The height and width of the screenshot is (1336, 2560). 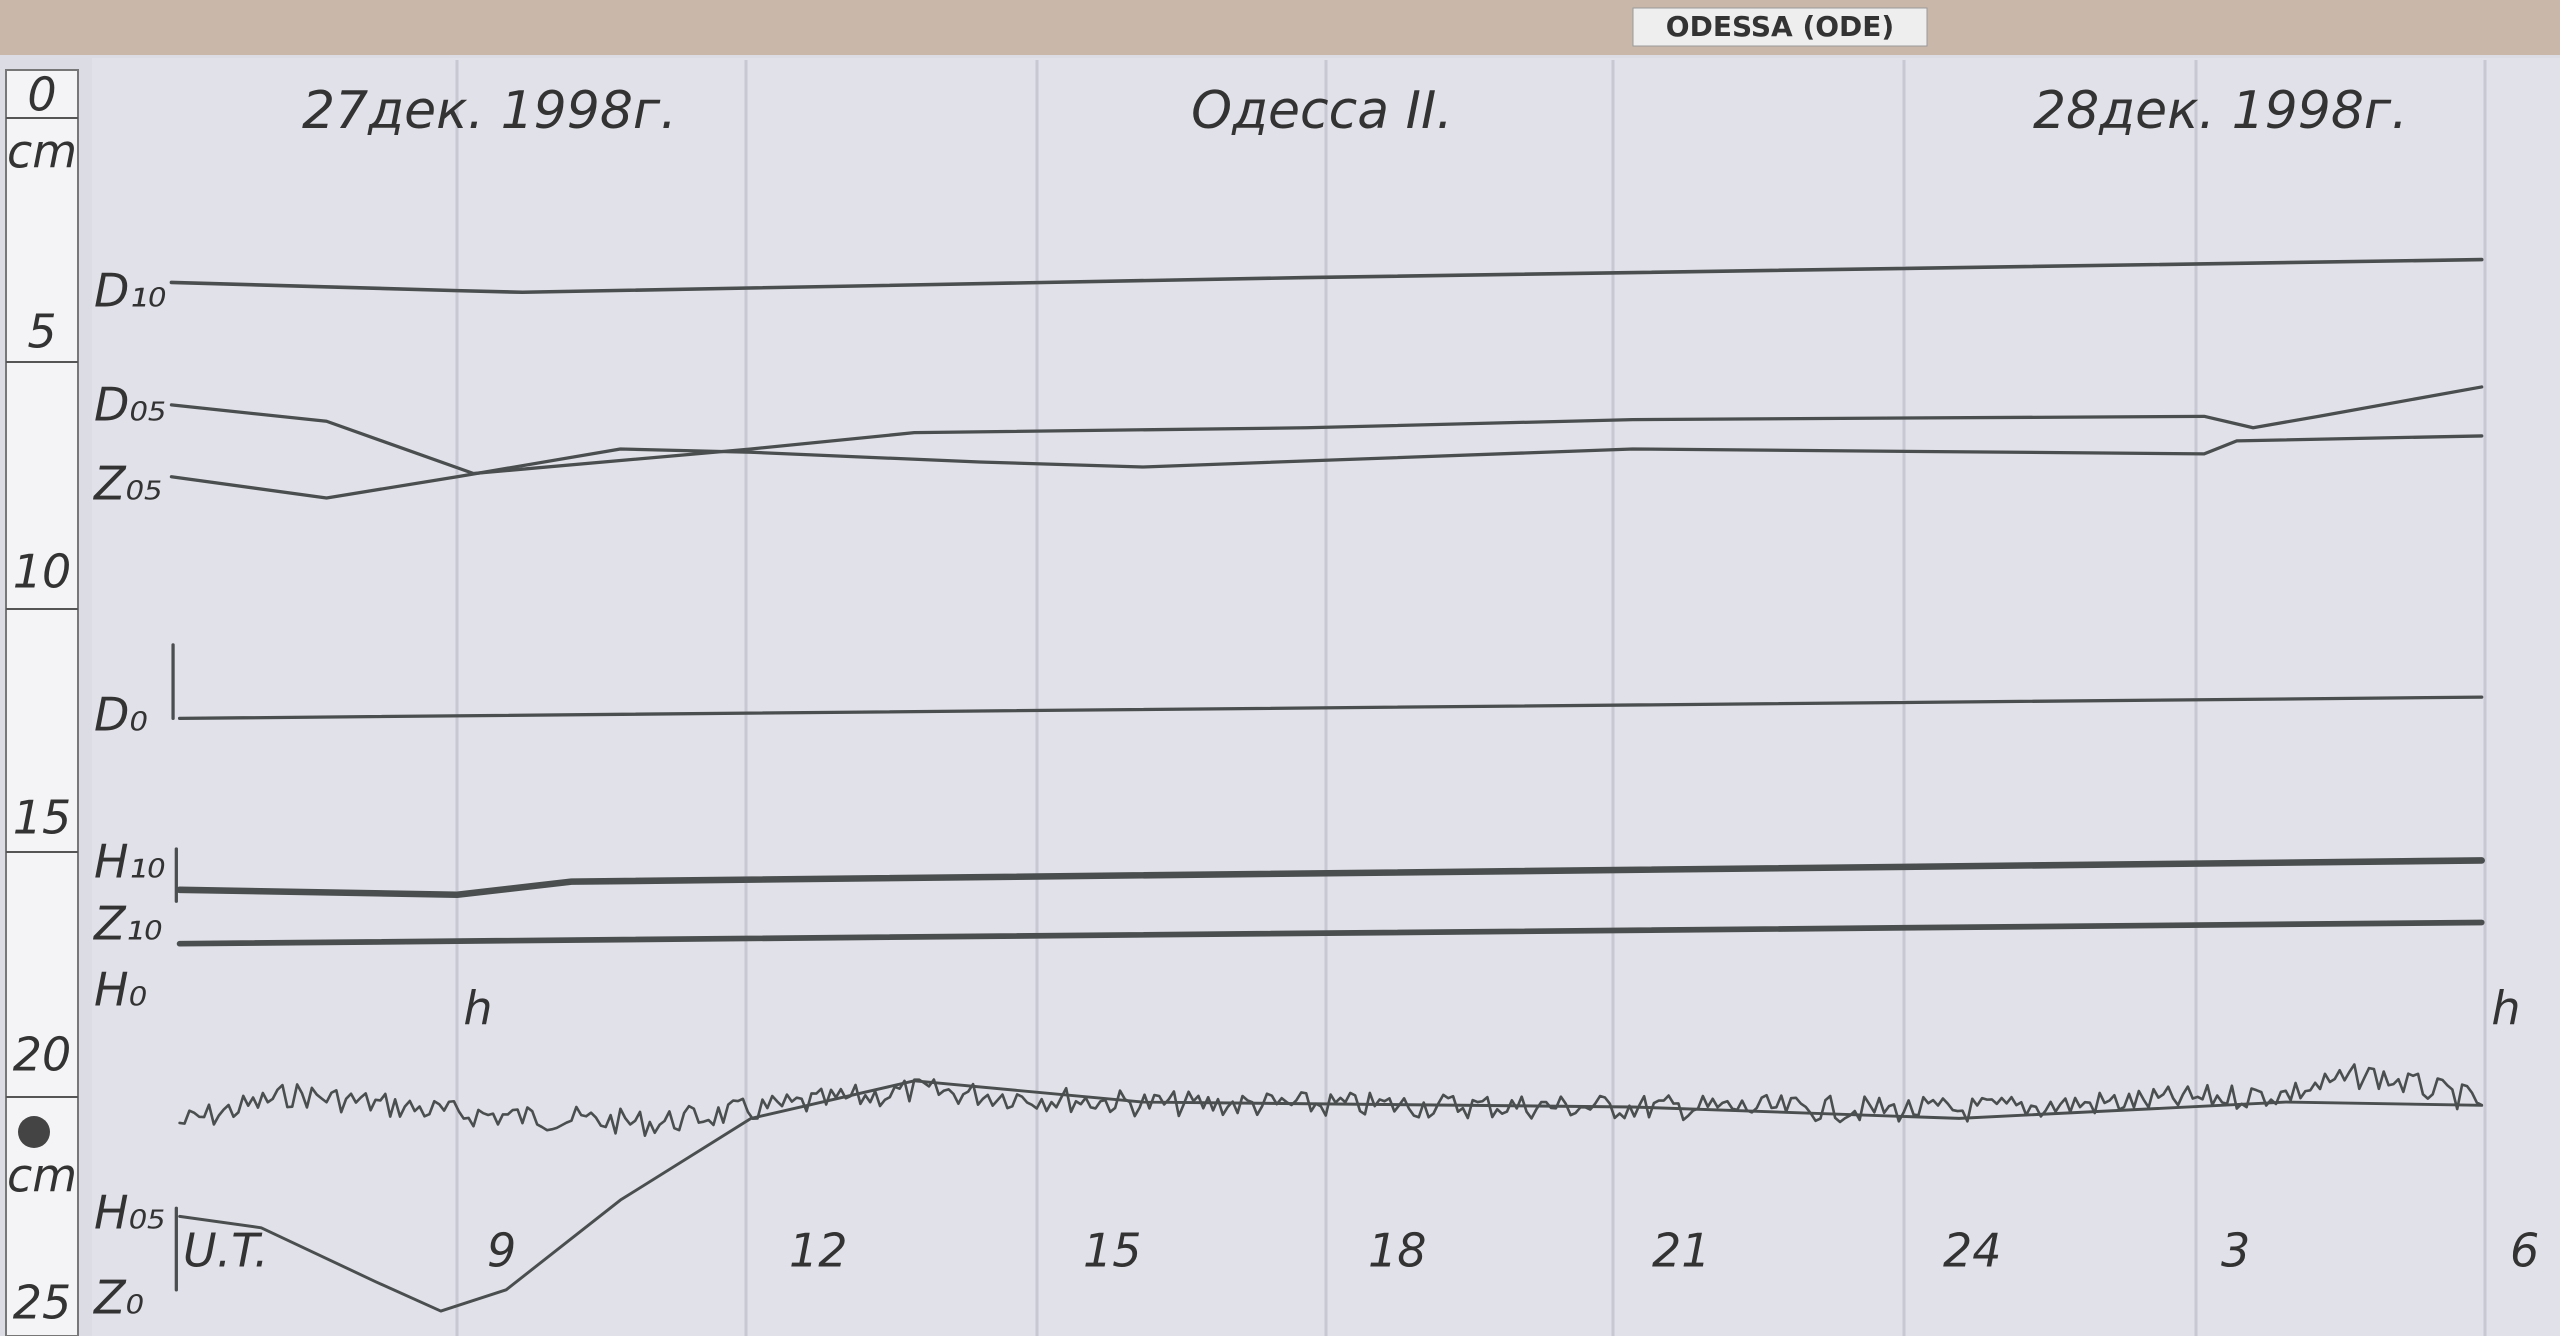 What do you see at coordinates (1397, 1251) in the screenshot?
I see `time-label: 18` at bounding box center [1397, 1251].